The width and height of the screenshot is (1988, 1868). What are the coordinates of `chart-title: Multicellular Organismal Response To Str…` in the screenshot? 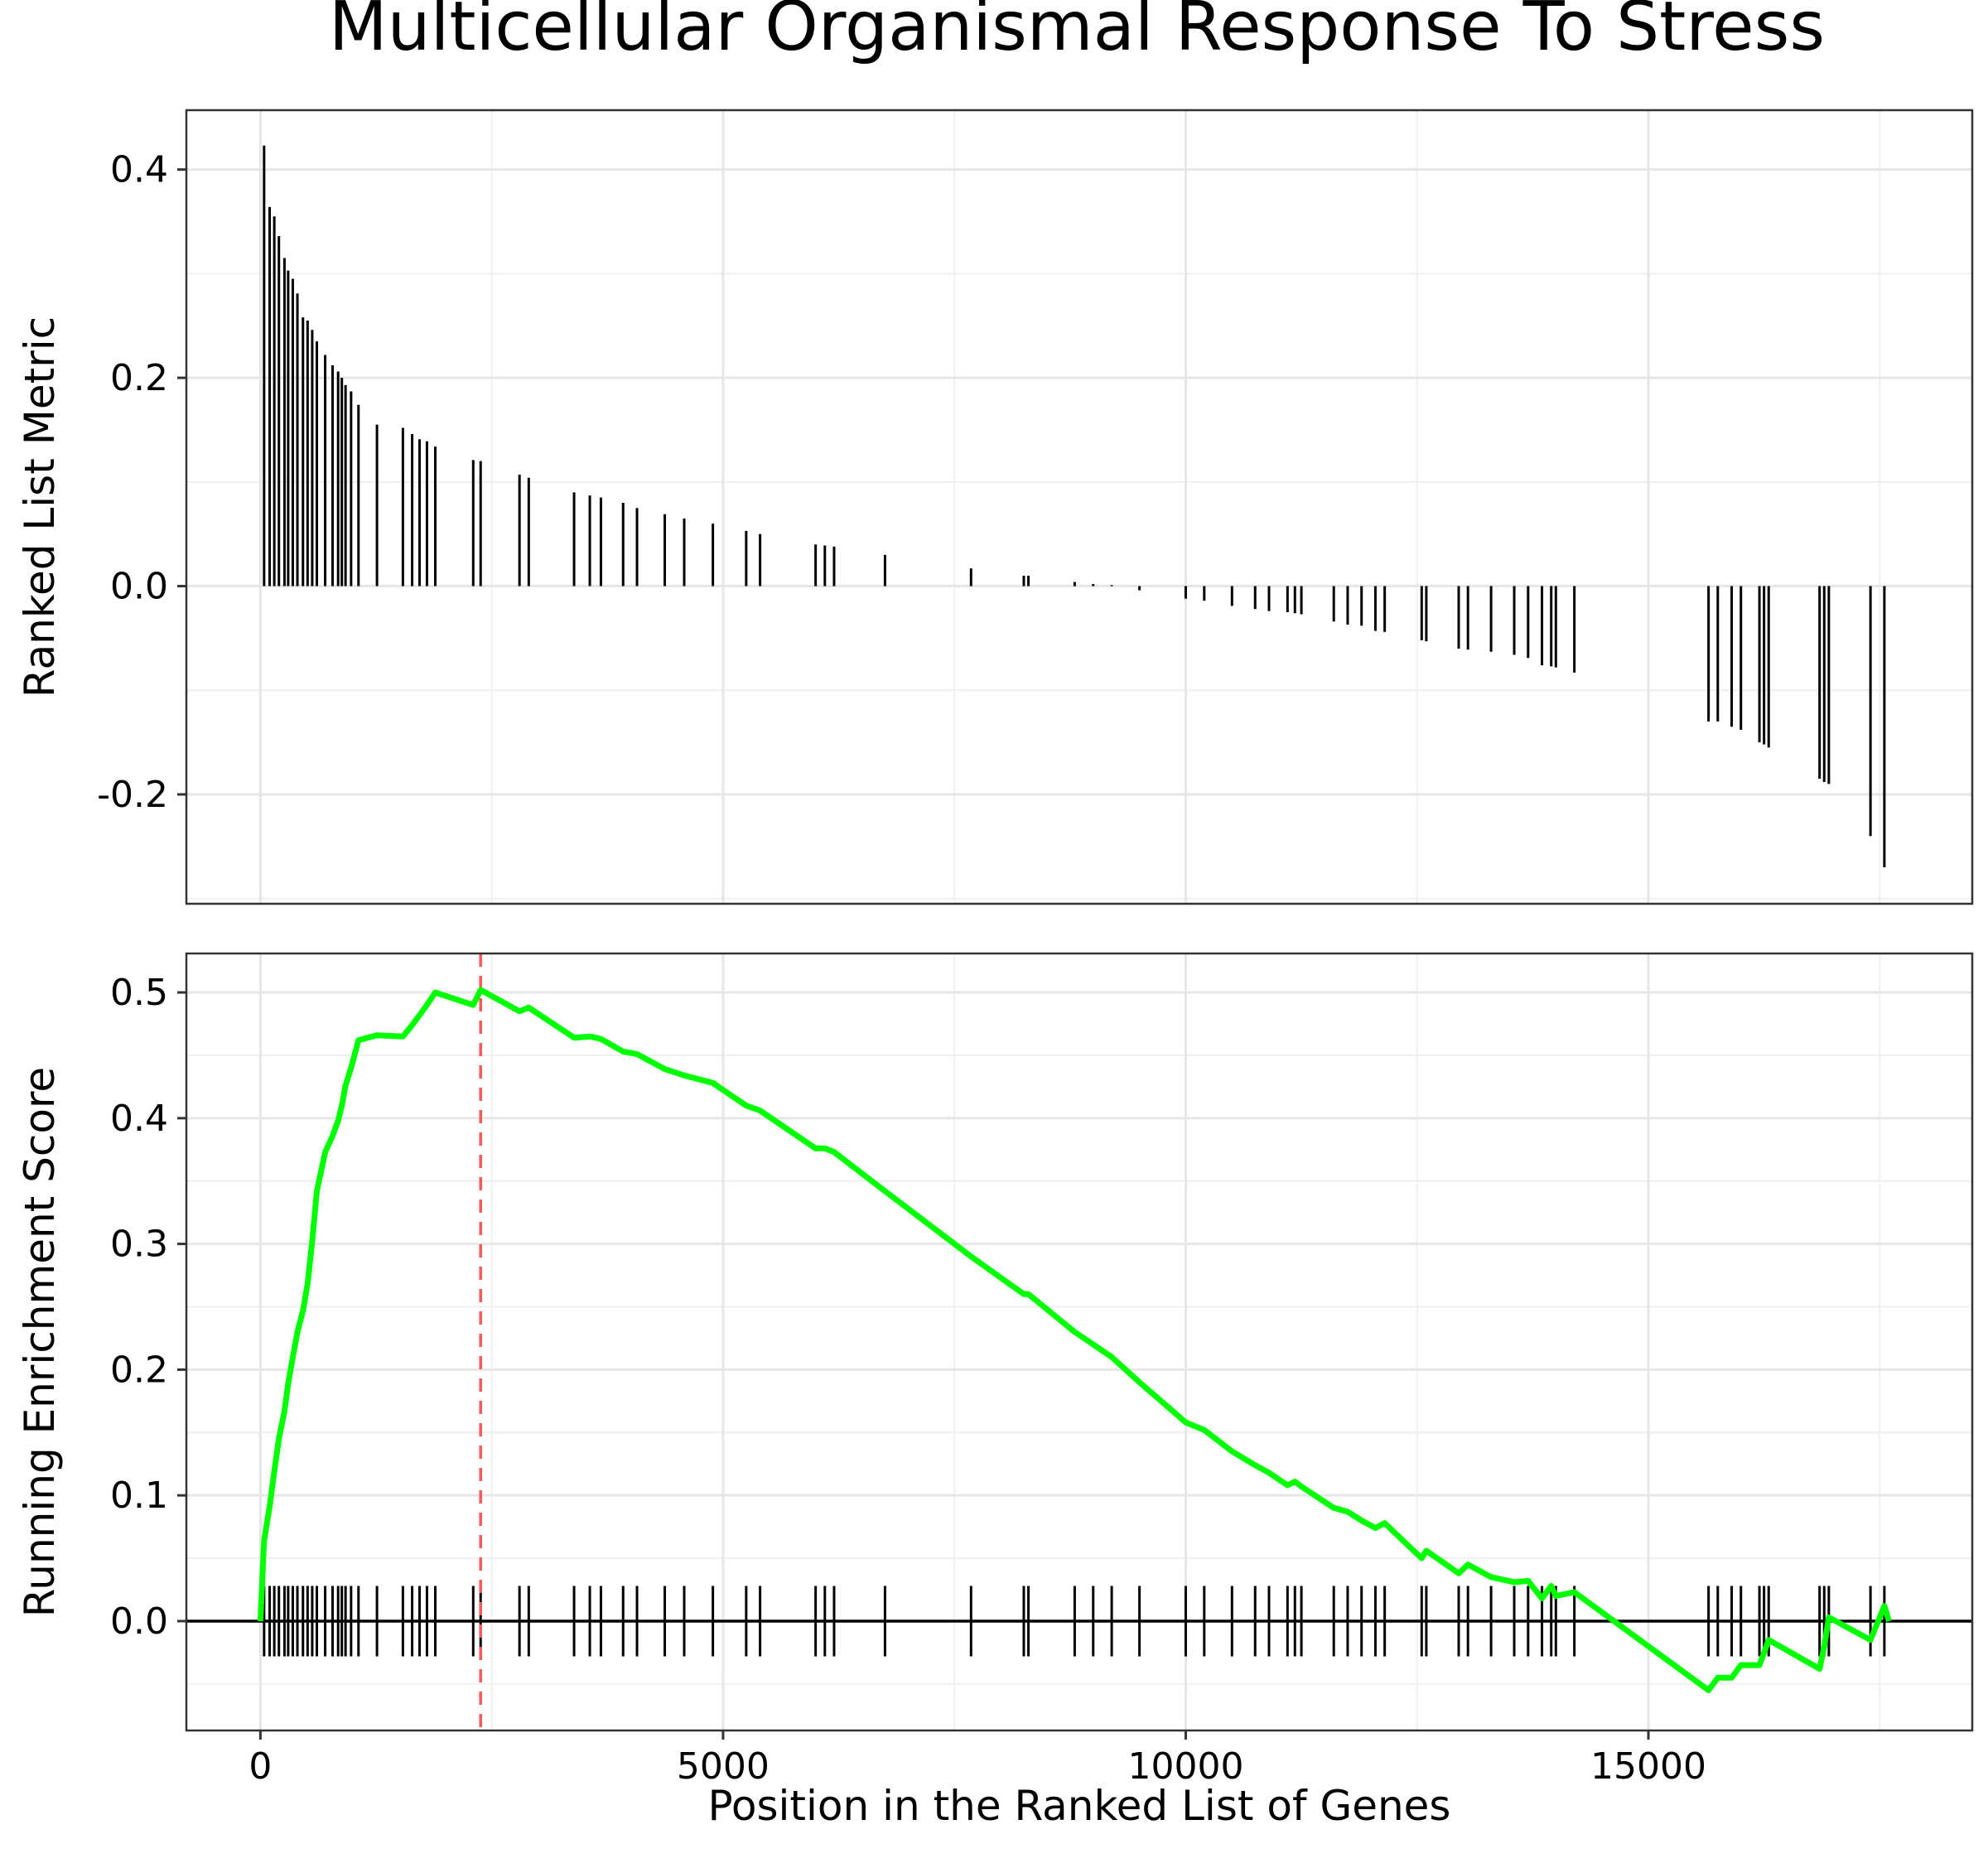 It's located at (1077, 33).